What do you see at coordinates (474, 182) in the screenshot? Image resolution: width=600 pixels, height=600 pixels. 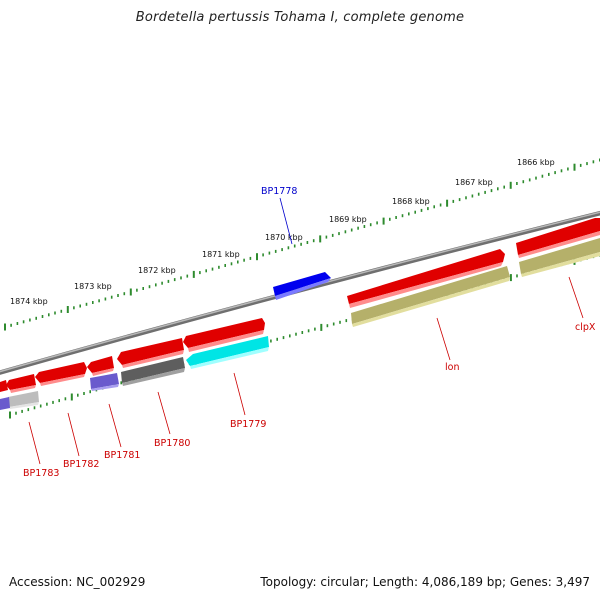 I see `kbp-label-1867: 1867 kbp` at bounding box center [474, 182].